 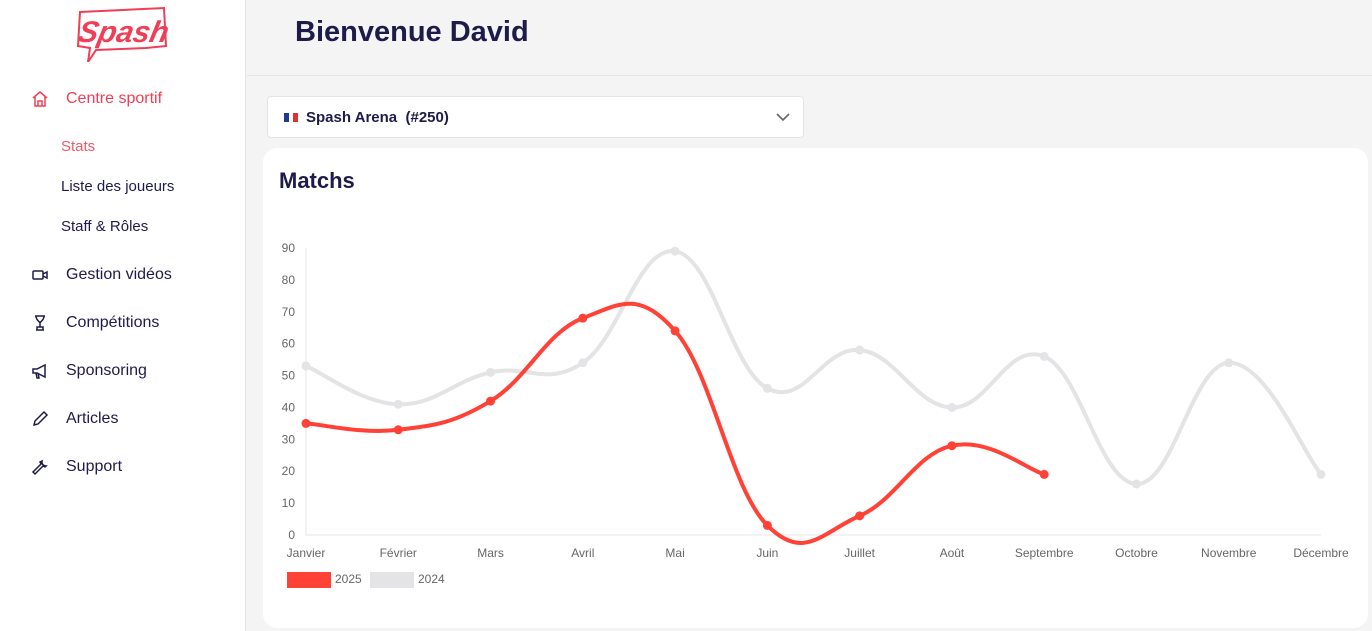 I want to click on nav-support: Support, so click(x=76, y=467).